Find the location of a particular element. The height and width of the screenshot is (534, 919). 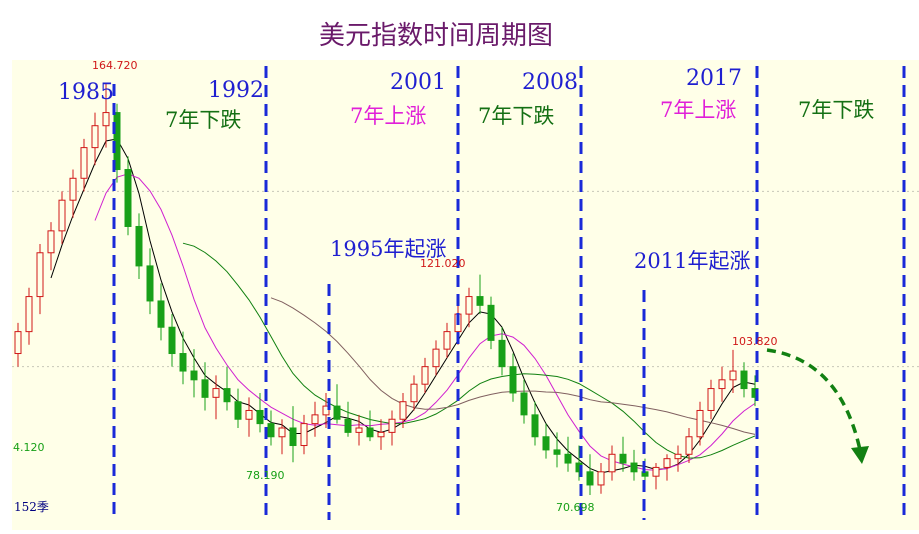

label-fall-1985-1992: 7年下跌 is located at coordinates (203, 120).